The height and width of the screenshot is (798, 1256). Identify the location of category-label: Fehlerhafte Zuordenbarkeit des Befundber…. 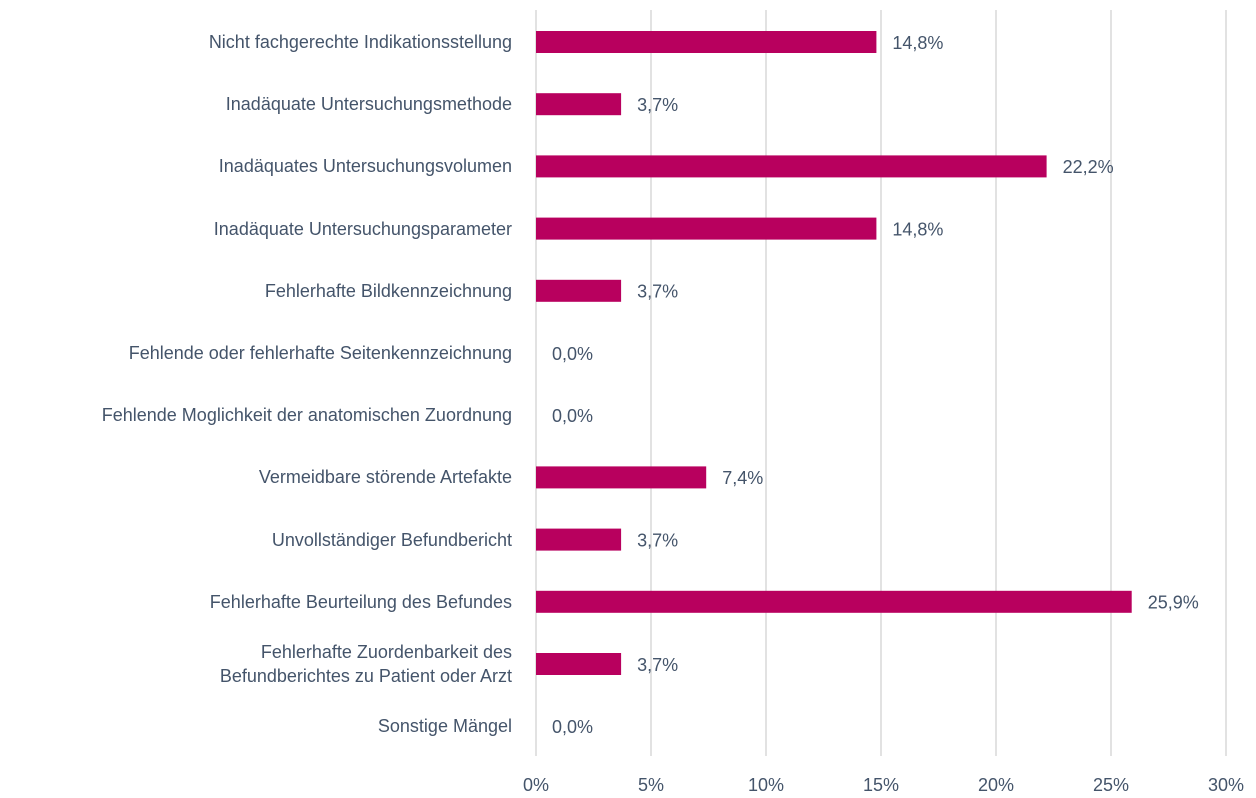
(365, 664).